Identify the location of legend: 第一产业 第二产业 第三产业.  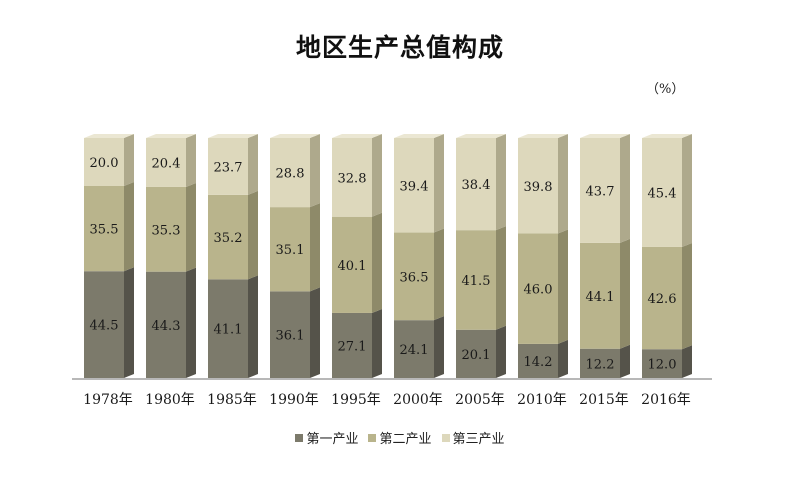
(400, 437).